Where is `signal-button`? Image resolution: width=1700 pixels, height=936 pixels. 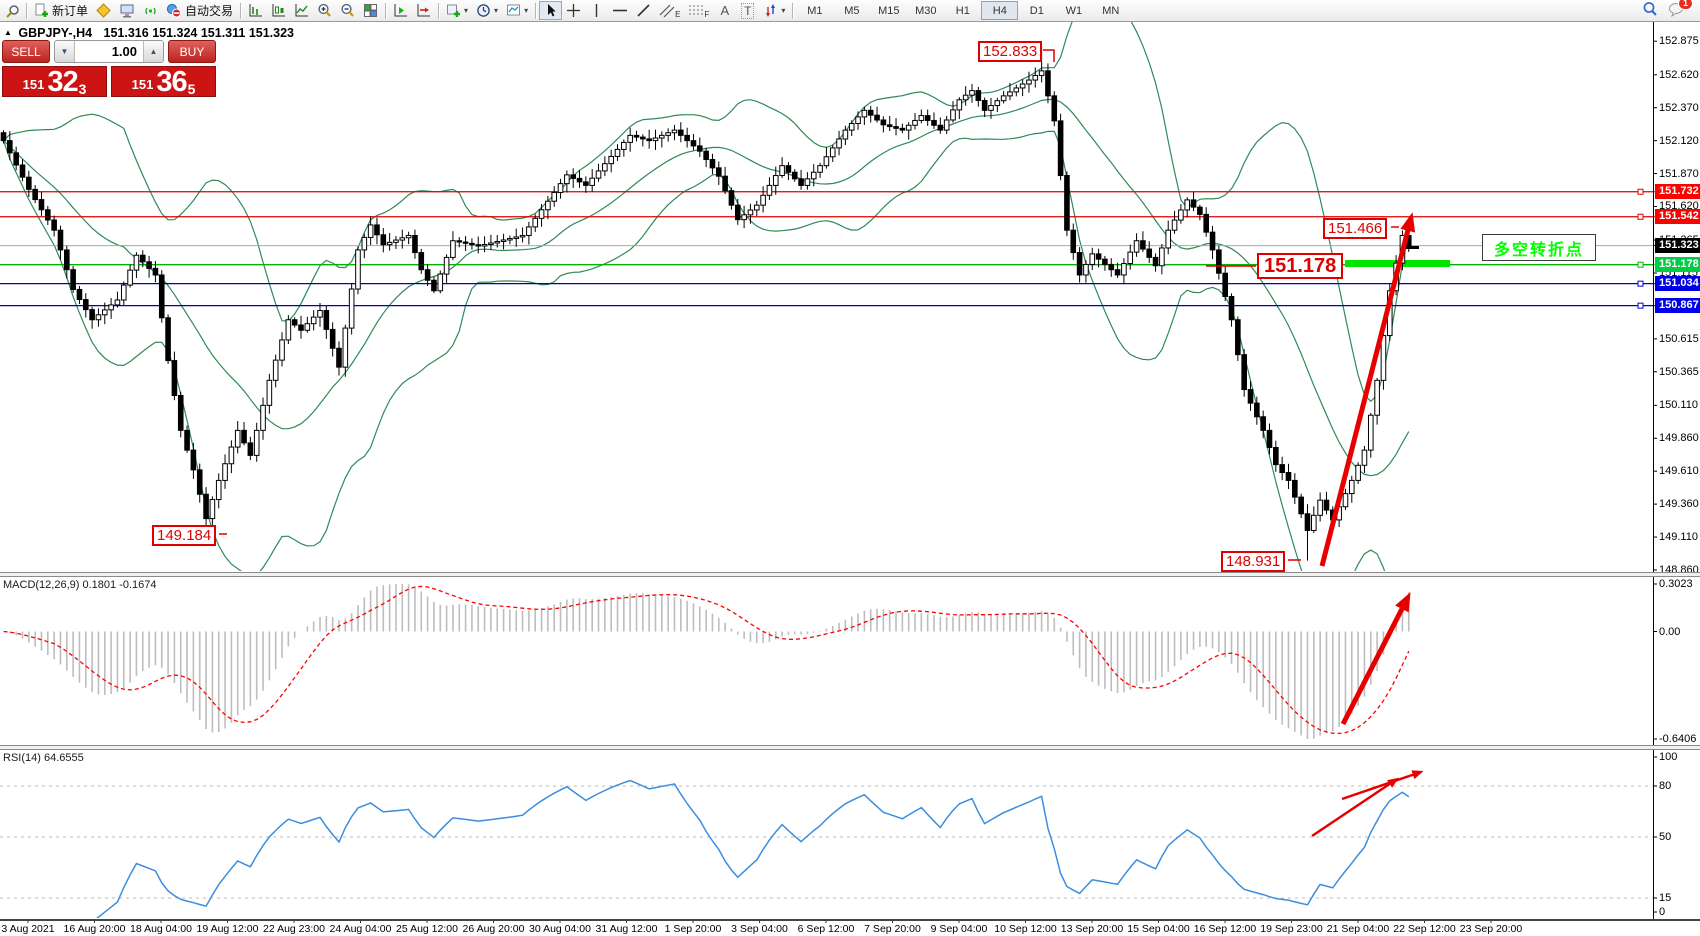 signal-button is located at coordinates (150, 10).